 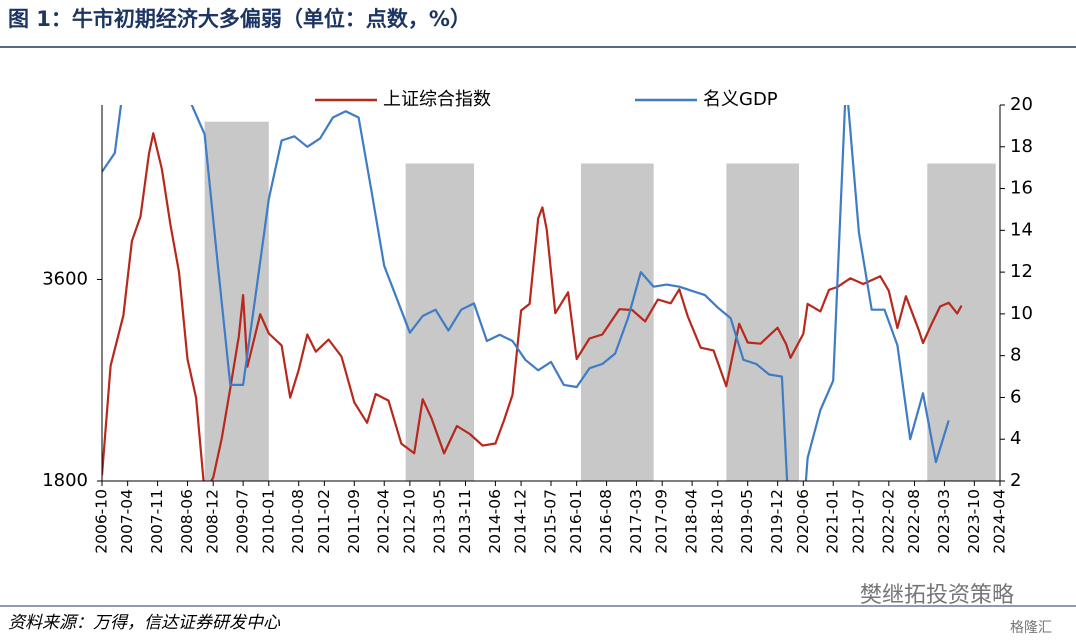 I want to click on x-tick-label: 2015-07, so click(x=551, y=521).